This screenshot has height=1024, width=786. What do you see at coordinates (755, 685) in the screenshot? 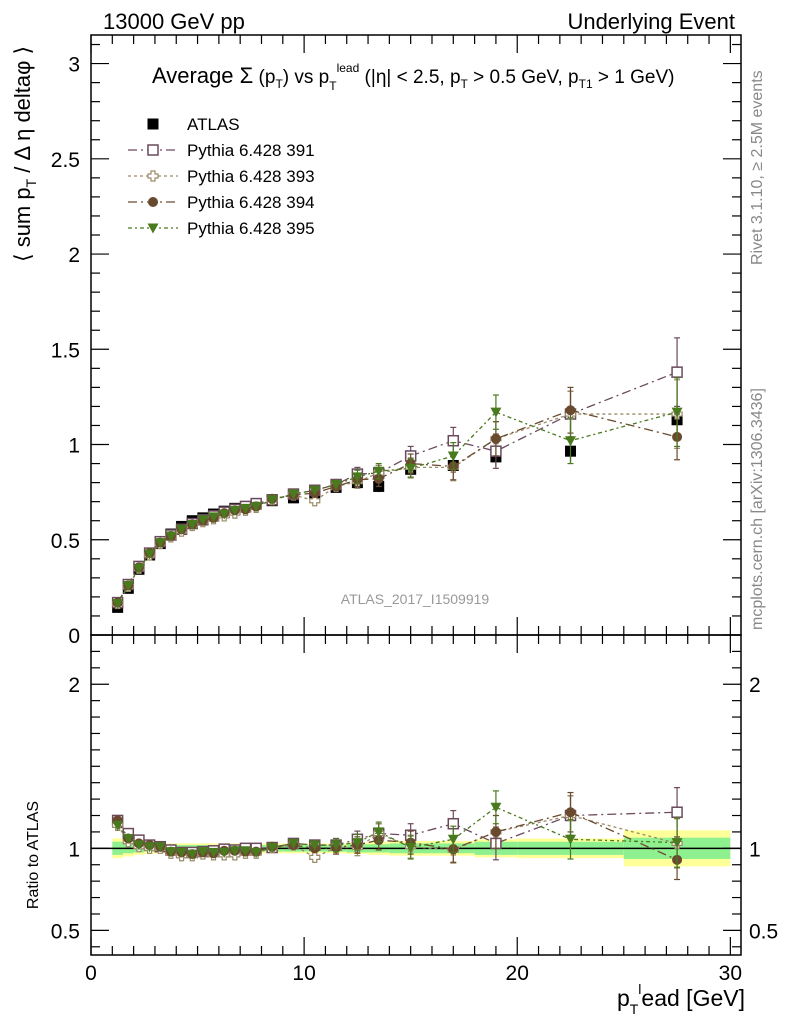
I see `ratio-y-tick-label-right: 2` at bounding box center [755, 685].